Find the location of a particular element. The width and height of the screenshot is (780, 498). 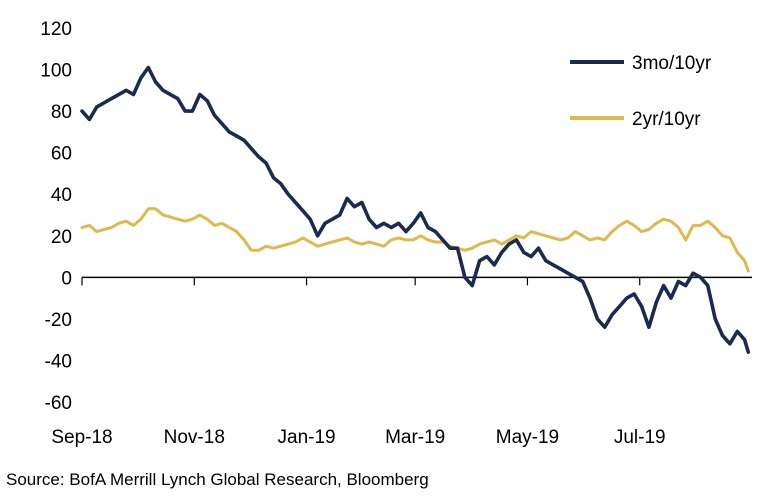

x-tick-label: Mar-19 is located at coordinates (415, 437).